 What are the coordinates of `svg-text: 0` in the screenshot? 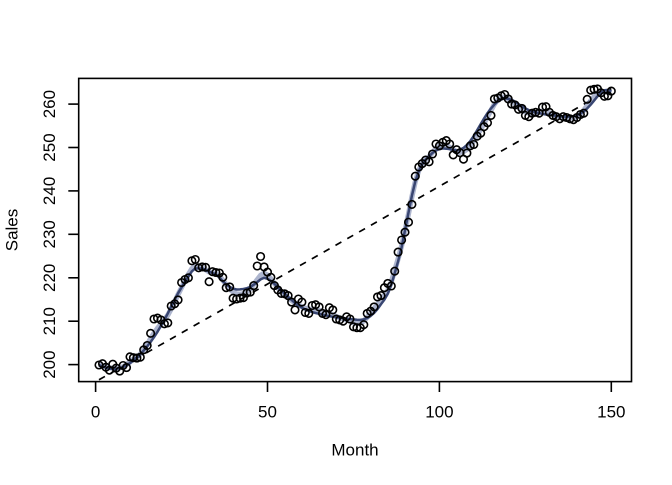 It's located at (95, 412).